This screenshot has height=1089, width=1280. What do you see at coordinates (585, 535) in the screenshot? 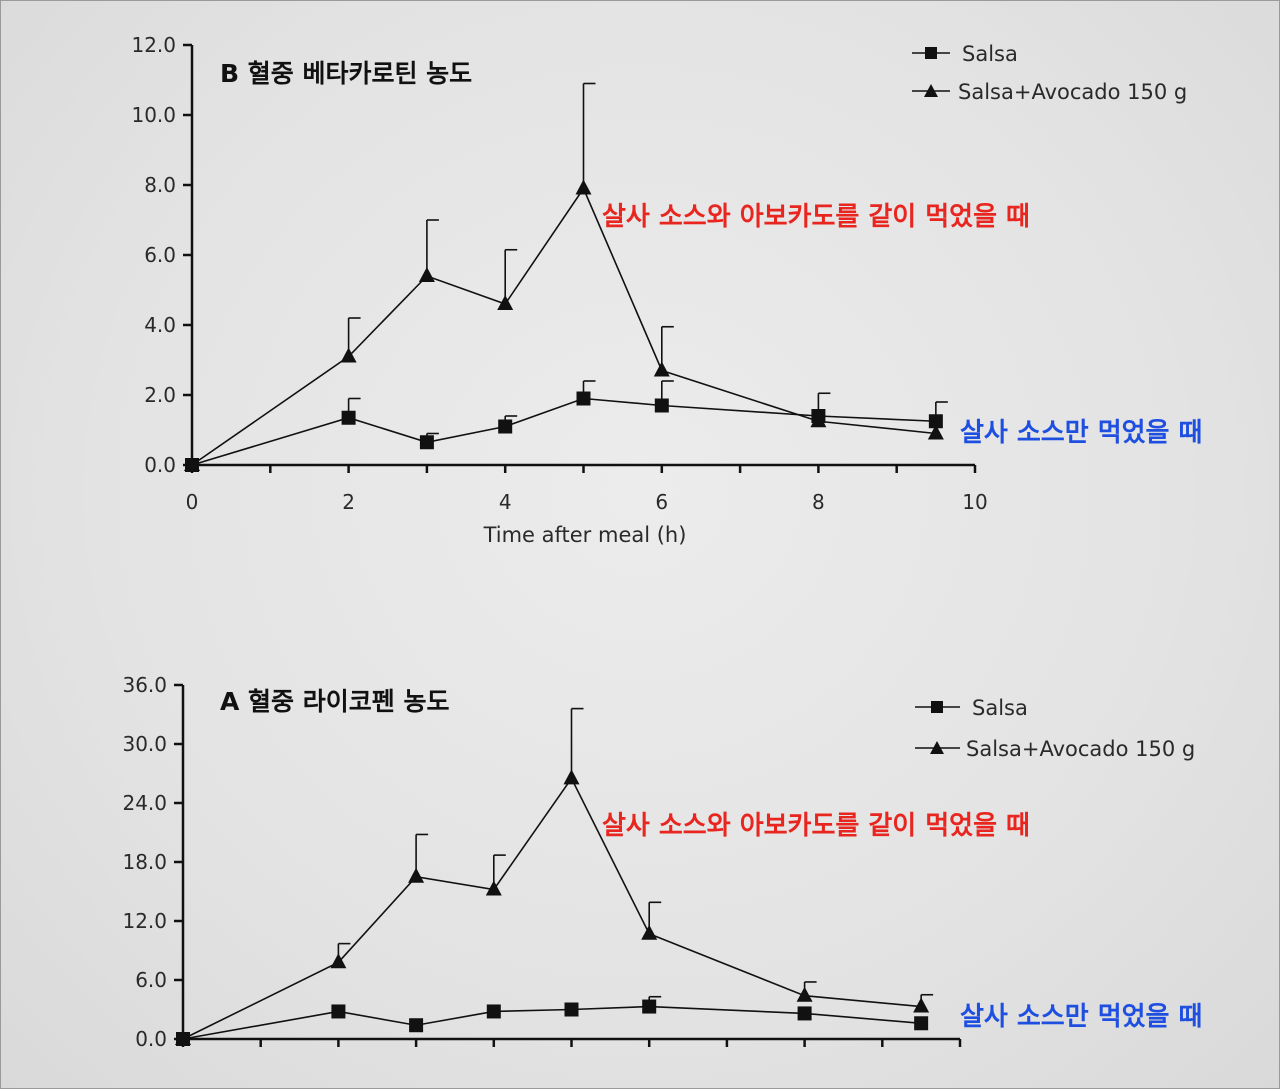
I see `x-axis-label: Time after meal (h)` at bounding box center [585, 535].